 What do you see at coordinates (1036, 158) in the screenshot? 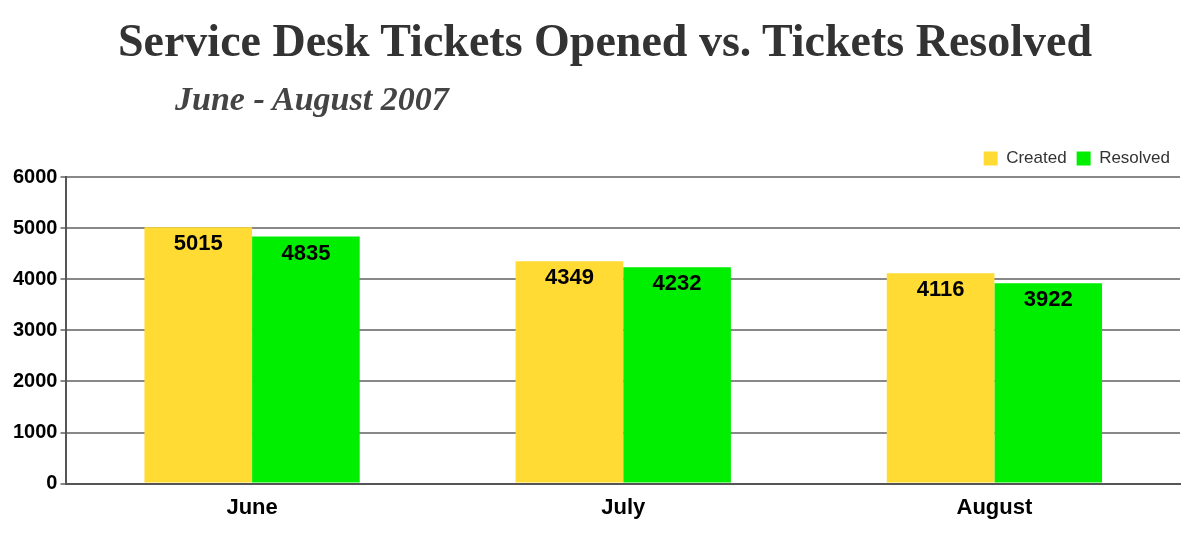
I see `legend-label: Created` at bounding box center [1036, 158].